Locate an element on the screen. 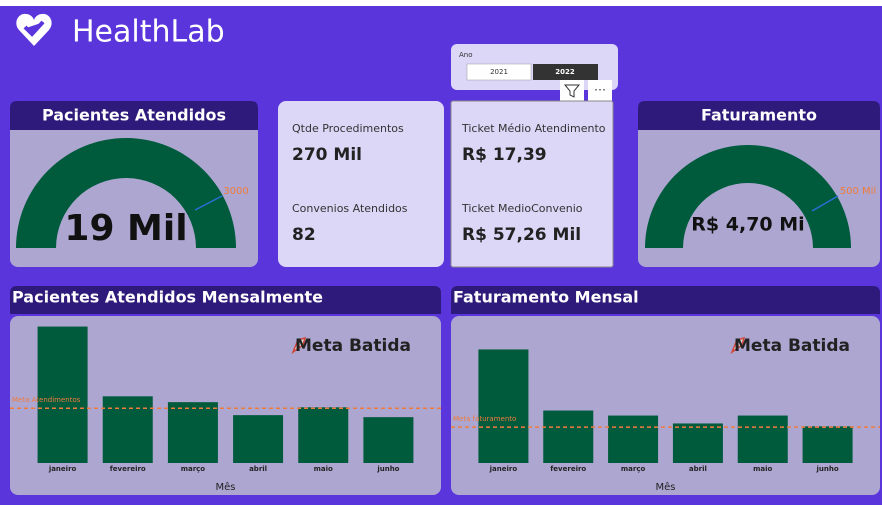  meta-label: Meta Atendimentos is located at coordinates (46, 400).